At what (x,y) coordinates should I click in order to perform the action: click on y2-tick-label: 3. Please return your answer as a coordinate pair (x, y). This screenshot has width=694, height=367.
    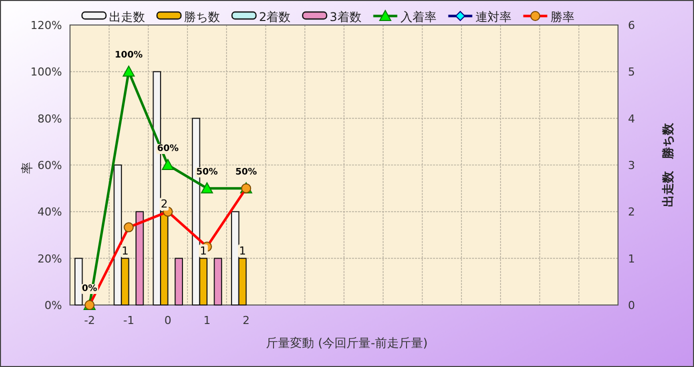
    Looking at the image, I should click on (631, 165).